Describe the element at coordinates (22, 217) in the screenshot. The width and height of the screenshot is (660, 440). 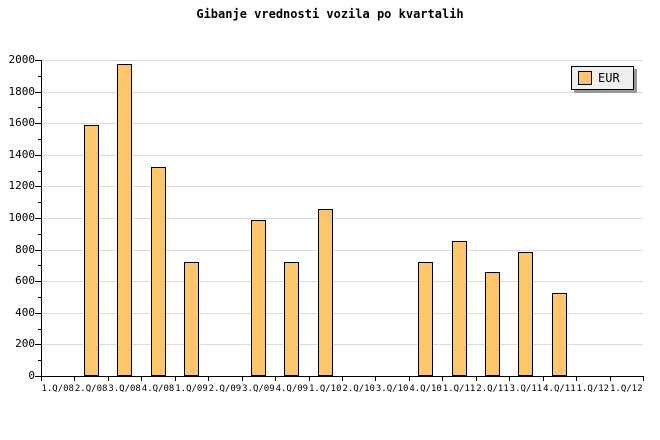
I see `y-tick-label: 1000` at that location.